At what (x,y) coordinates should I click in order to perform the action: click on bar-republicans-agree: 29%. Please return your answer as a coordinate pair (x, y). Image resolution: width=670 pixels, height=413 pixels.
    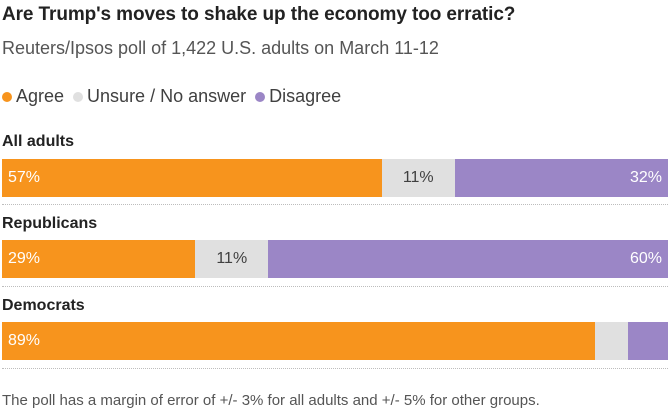
    Looking at the image, I should click on (99, 259).